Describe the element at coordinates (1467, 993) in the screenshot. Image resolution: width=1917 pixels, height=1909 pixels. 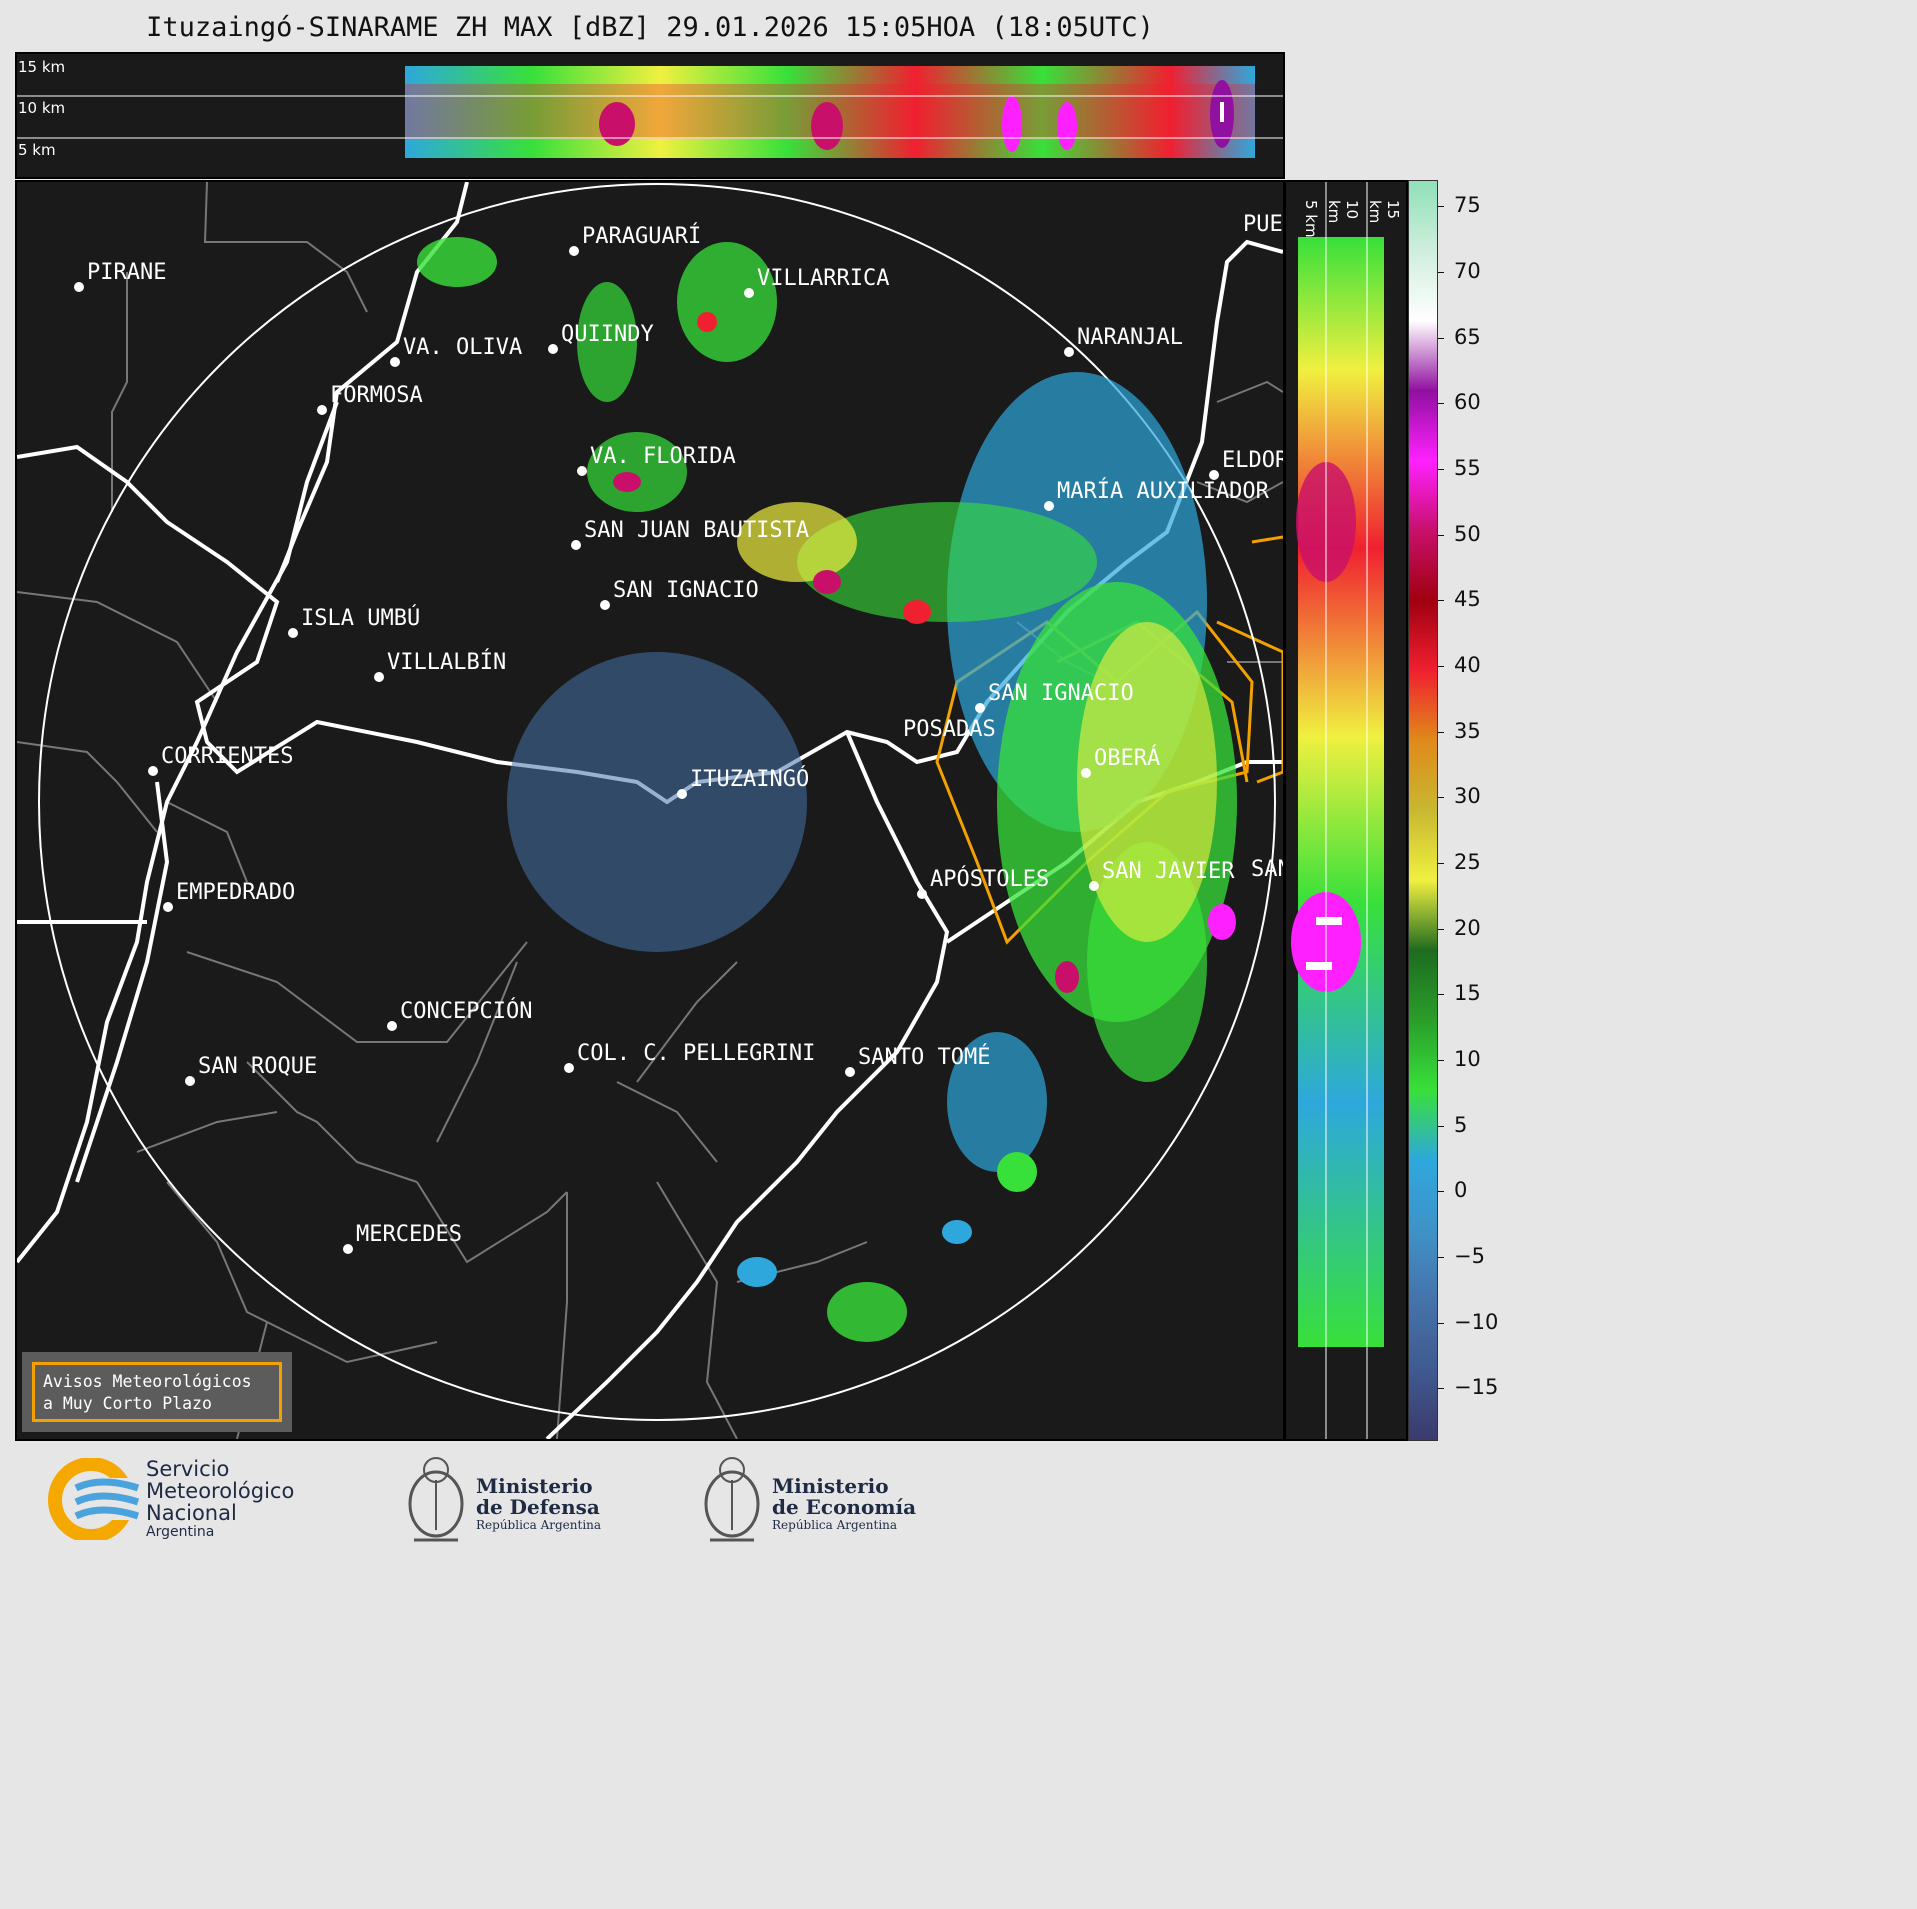
I see `colorbar-tick-label: 15` at that location.